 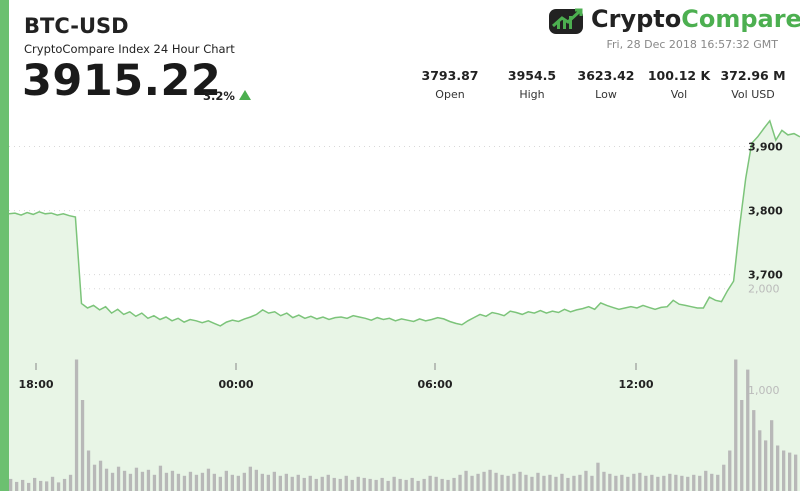 I want to click on price-tick-label: 3,700, so click(x=765, y=275).